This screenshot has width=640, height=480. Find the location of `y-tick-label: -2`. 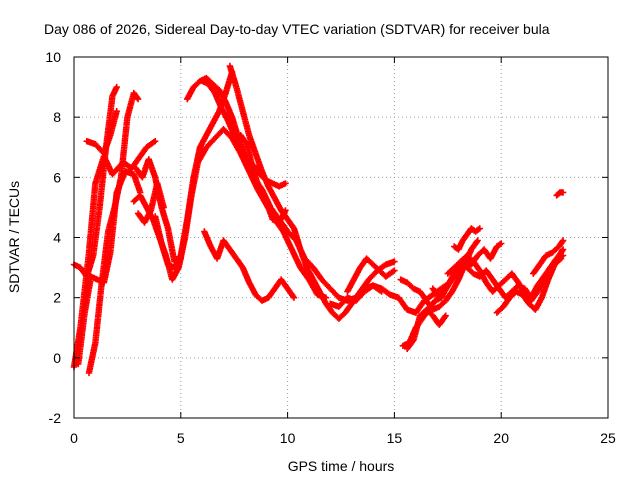

y-tick-label: -2 is located at coordinates (55, 418).